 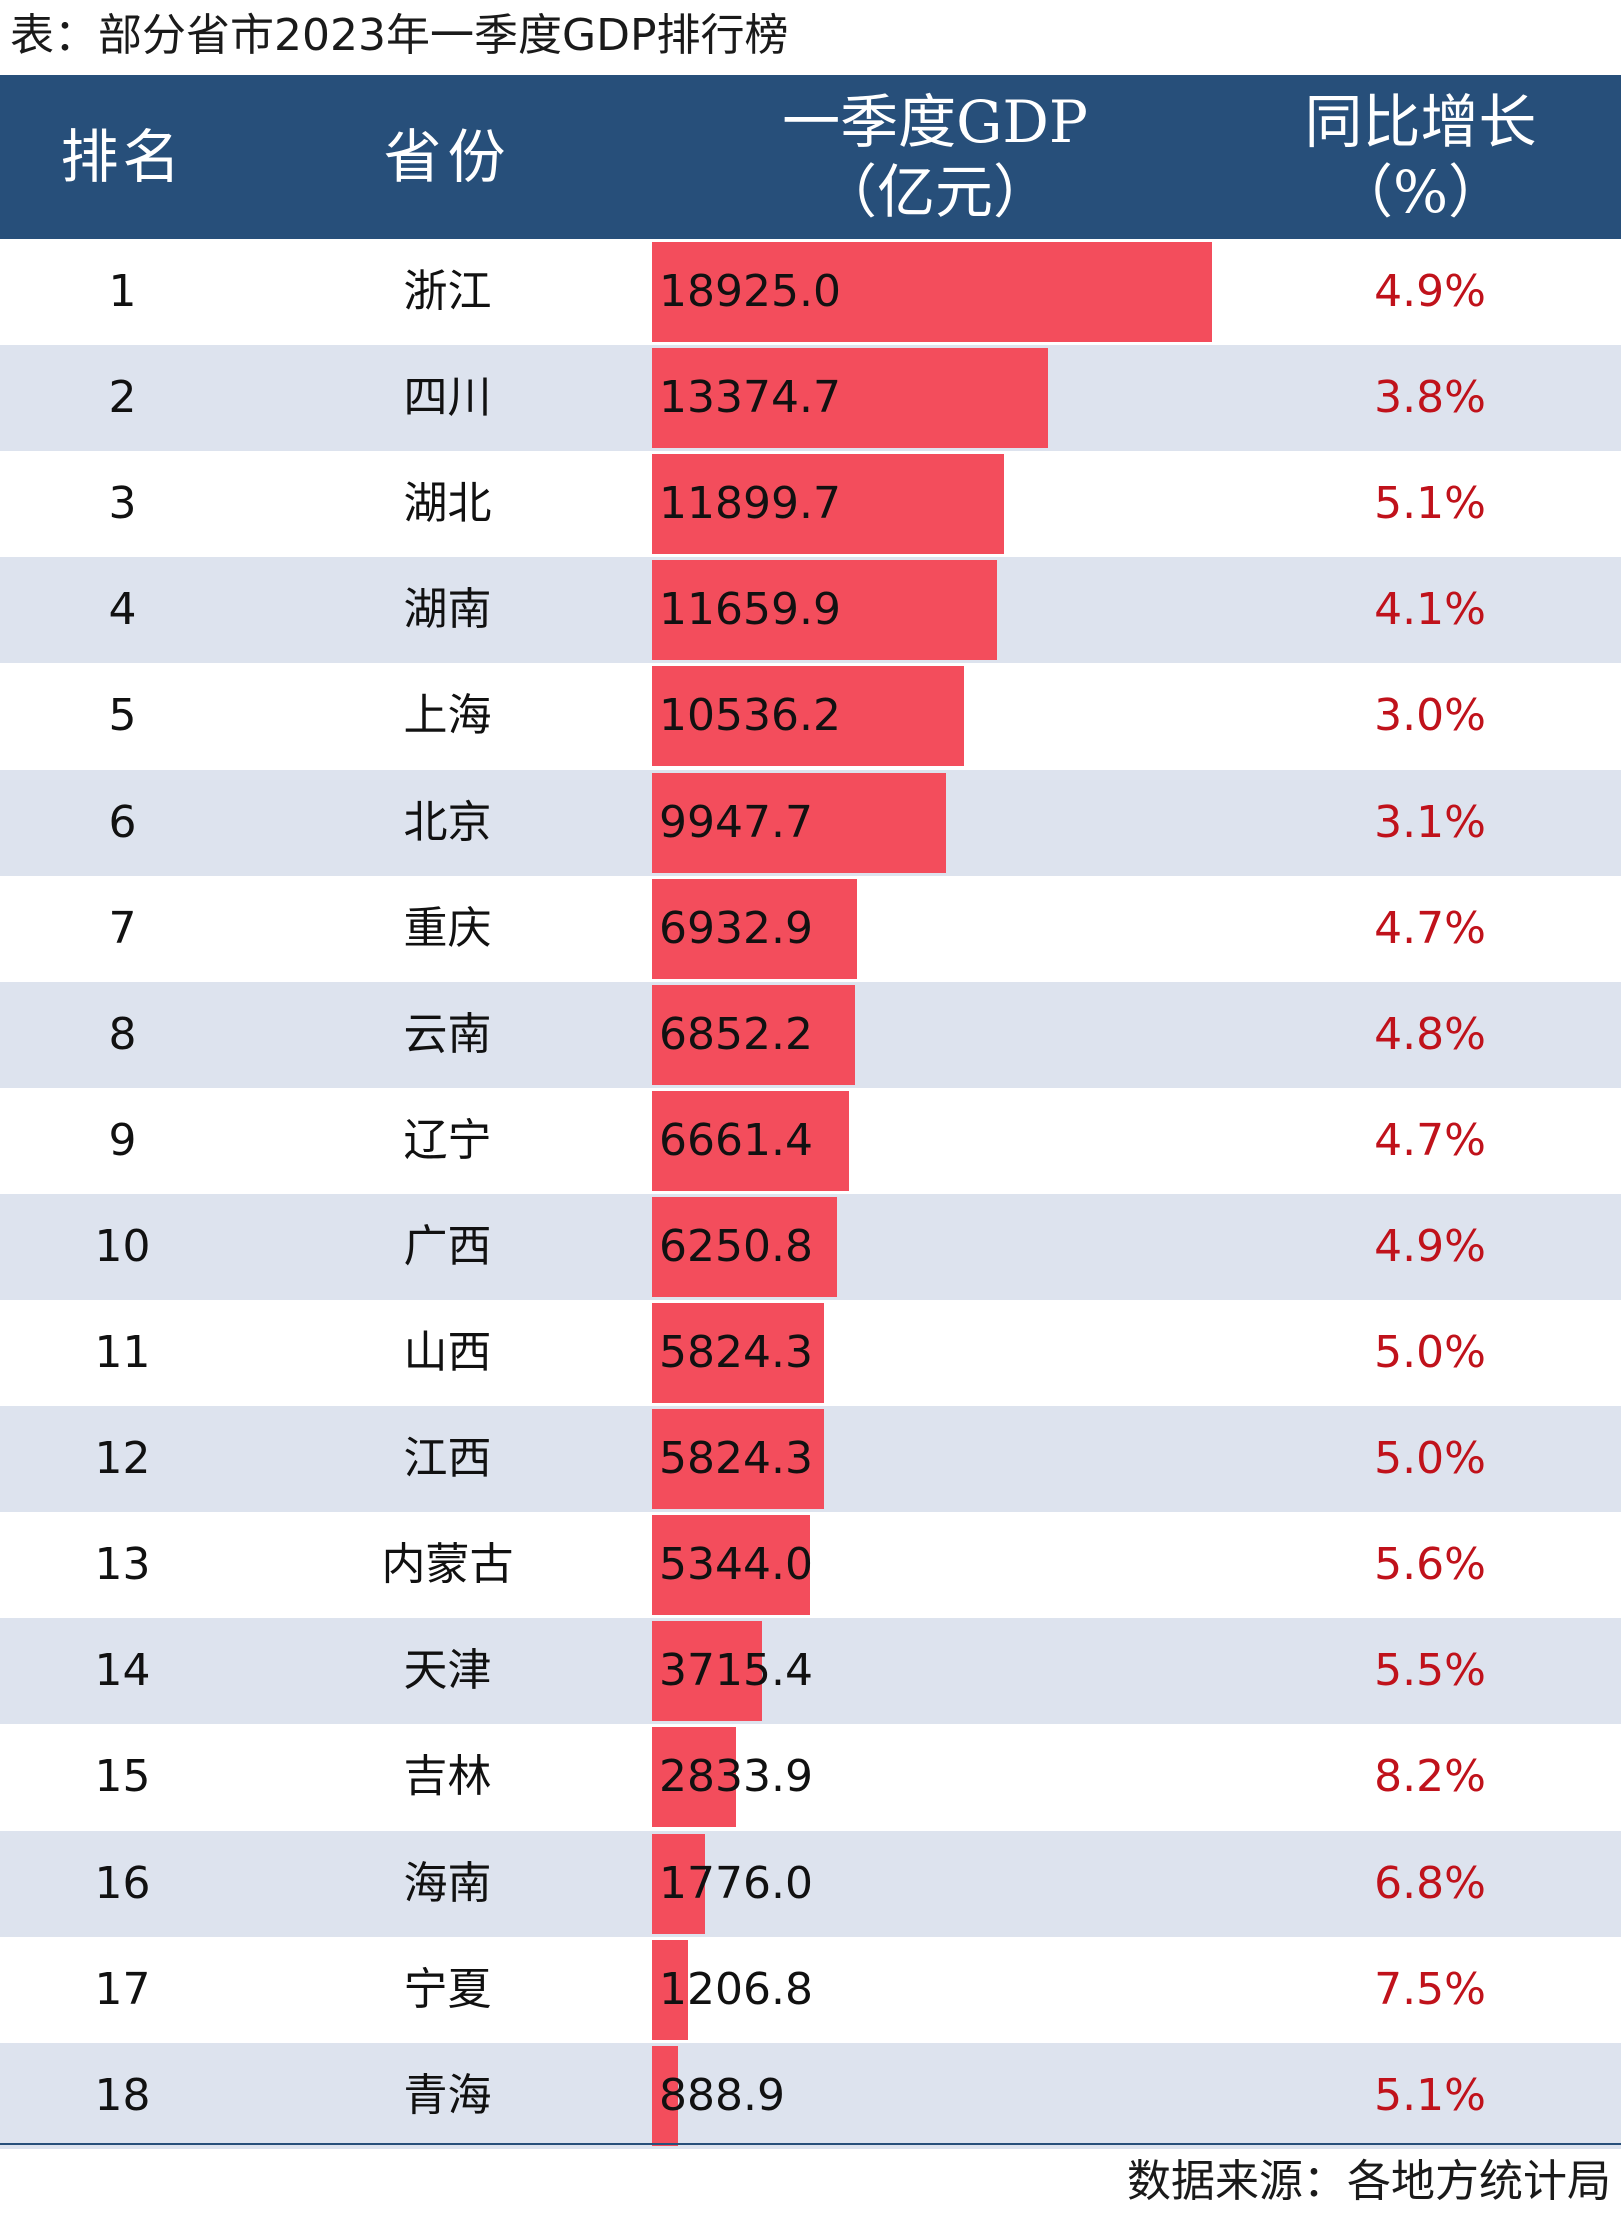 What do you see at coordinates (122, 822) in the screenshot?
I see `rank-cell: 6` at bounding box center [122, 822].